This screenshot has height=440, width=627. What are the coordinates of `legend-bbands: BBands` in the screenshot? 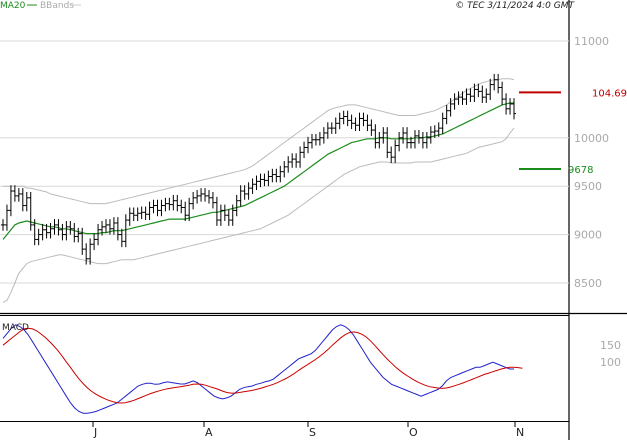 It's located at (57, 6).